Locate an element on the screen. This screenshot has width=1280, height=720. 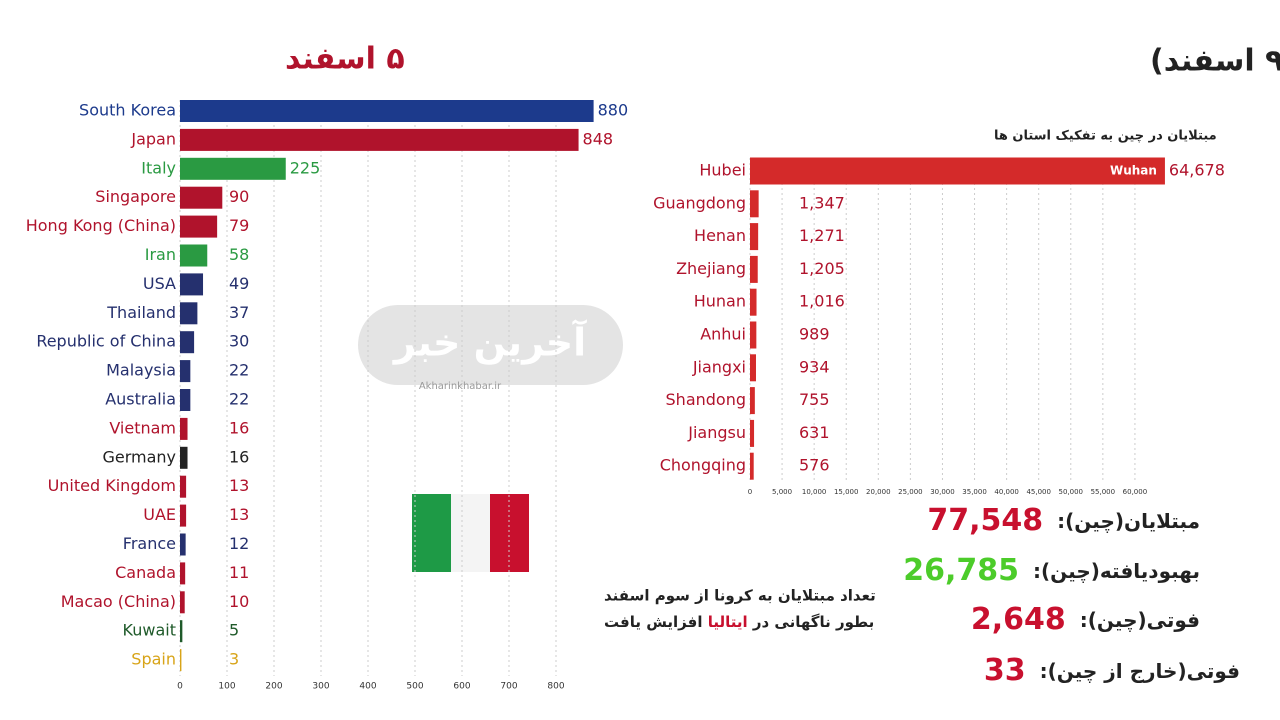
stat-row: مبتلایان(چین): 77,548 is located at coordinates (1063, 520).